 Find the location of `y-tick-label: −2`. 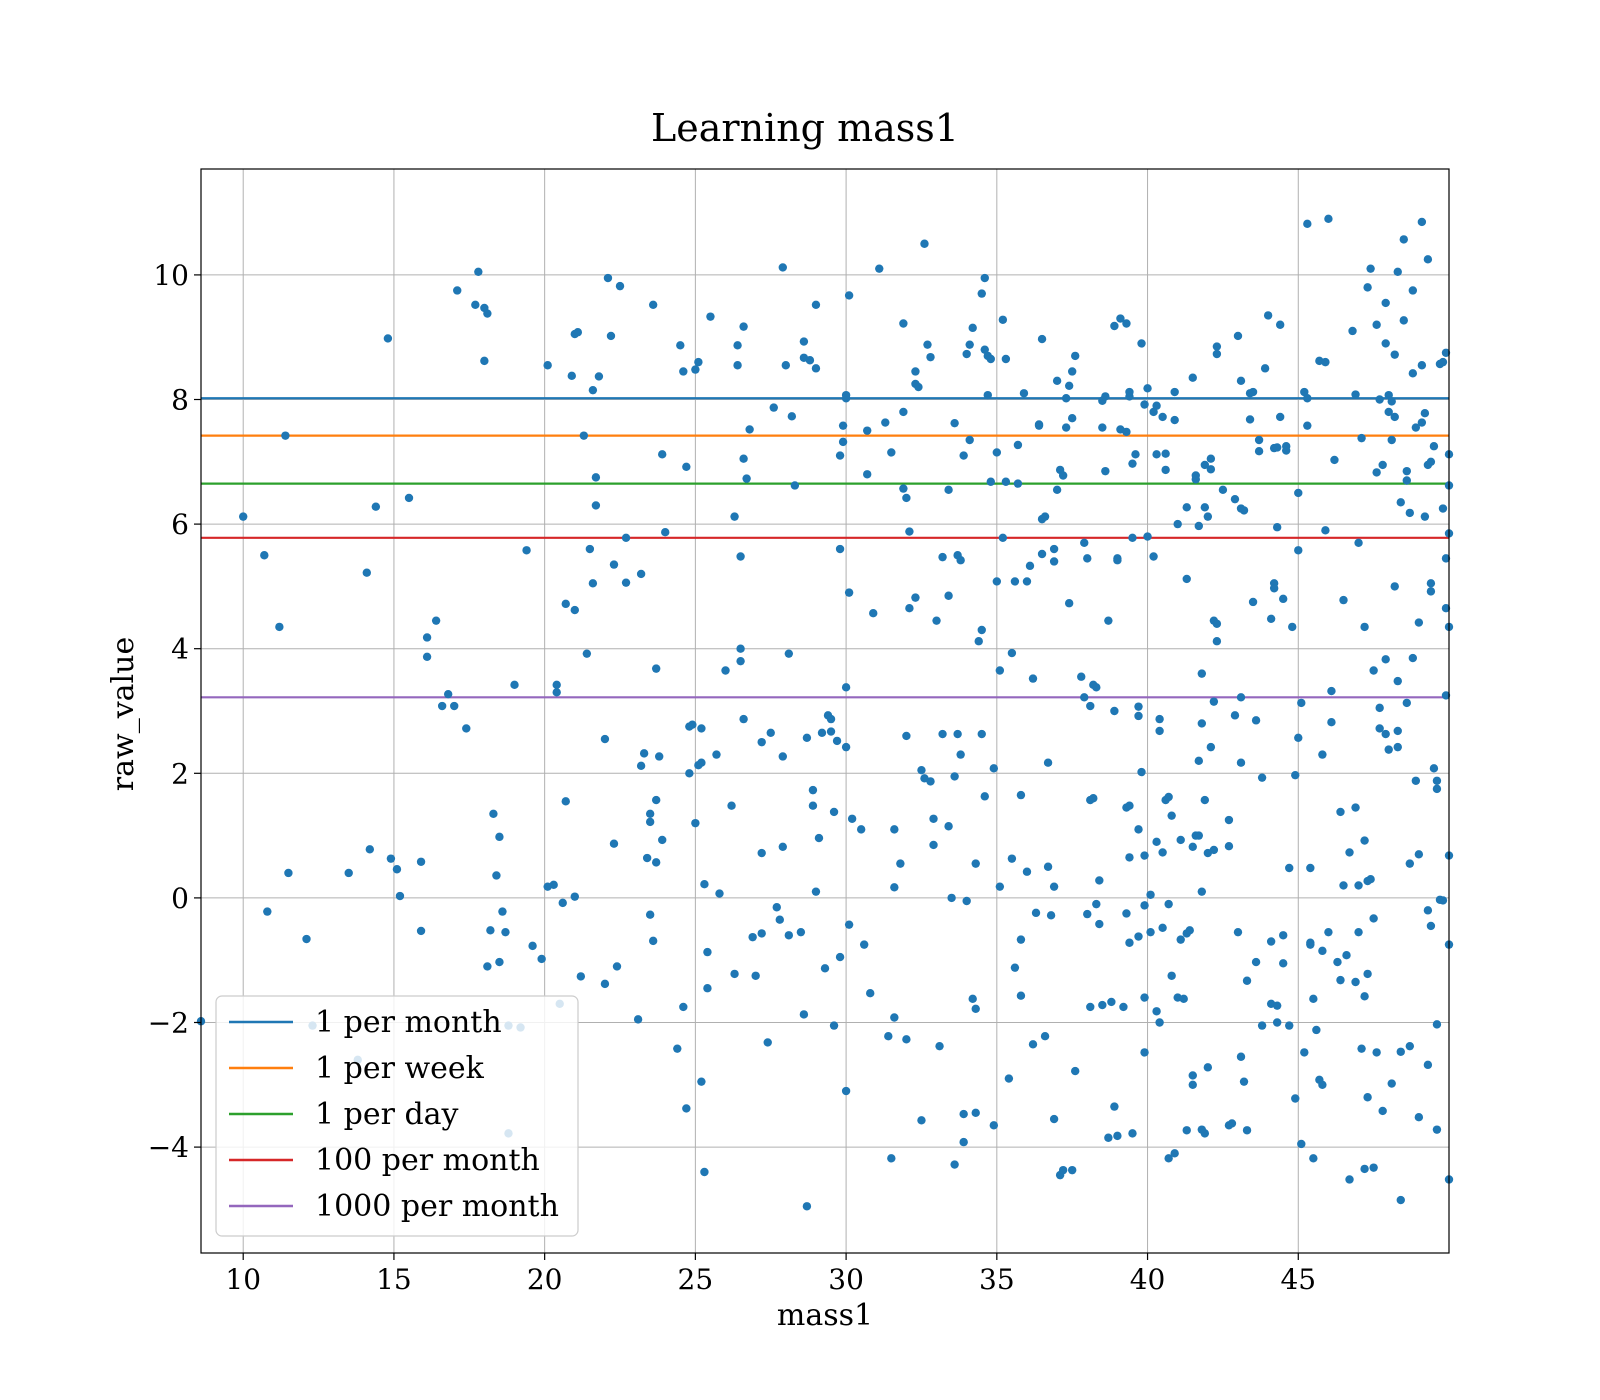

y-tick-label: −2 is located at coordinates (168, 1022).